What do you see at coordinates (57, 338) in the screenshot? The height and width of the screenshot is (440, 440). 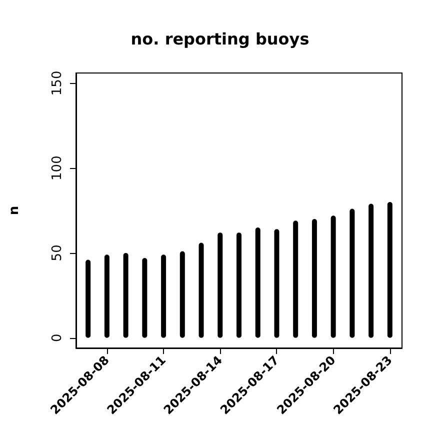 I see `y-tick-label: 0` at bounding box center [57, 338].